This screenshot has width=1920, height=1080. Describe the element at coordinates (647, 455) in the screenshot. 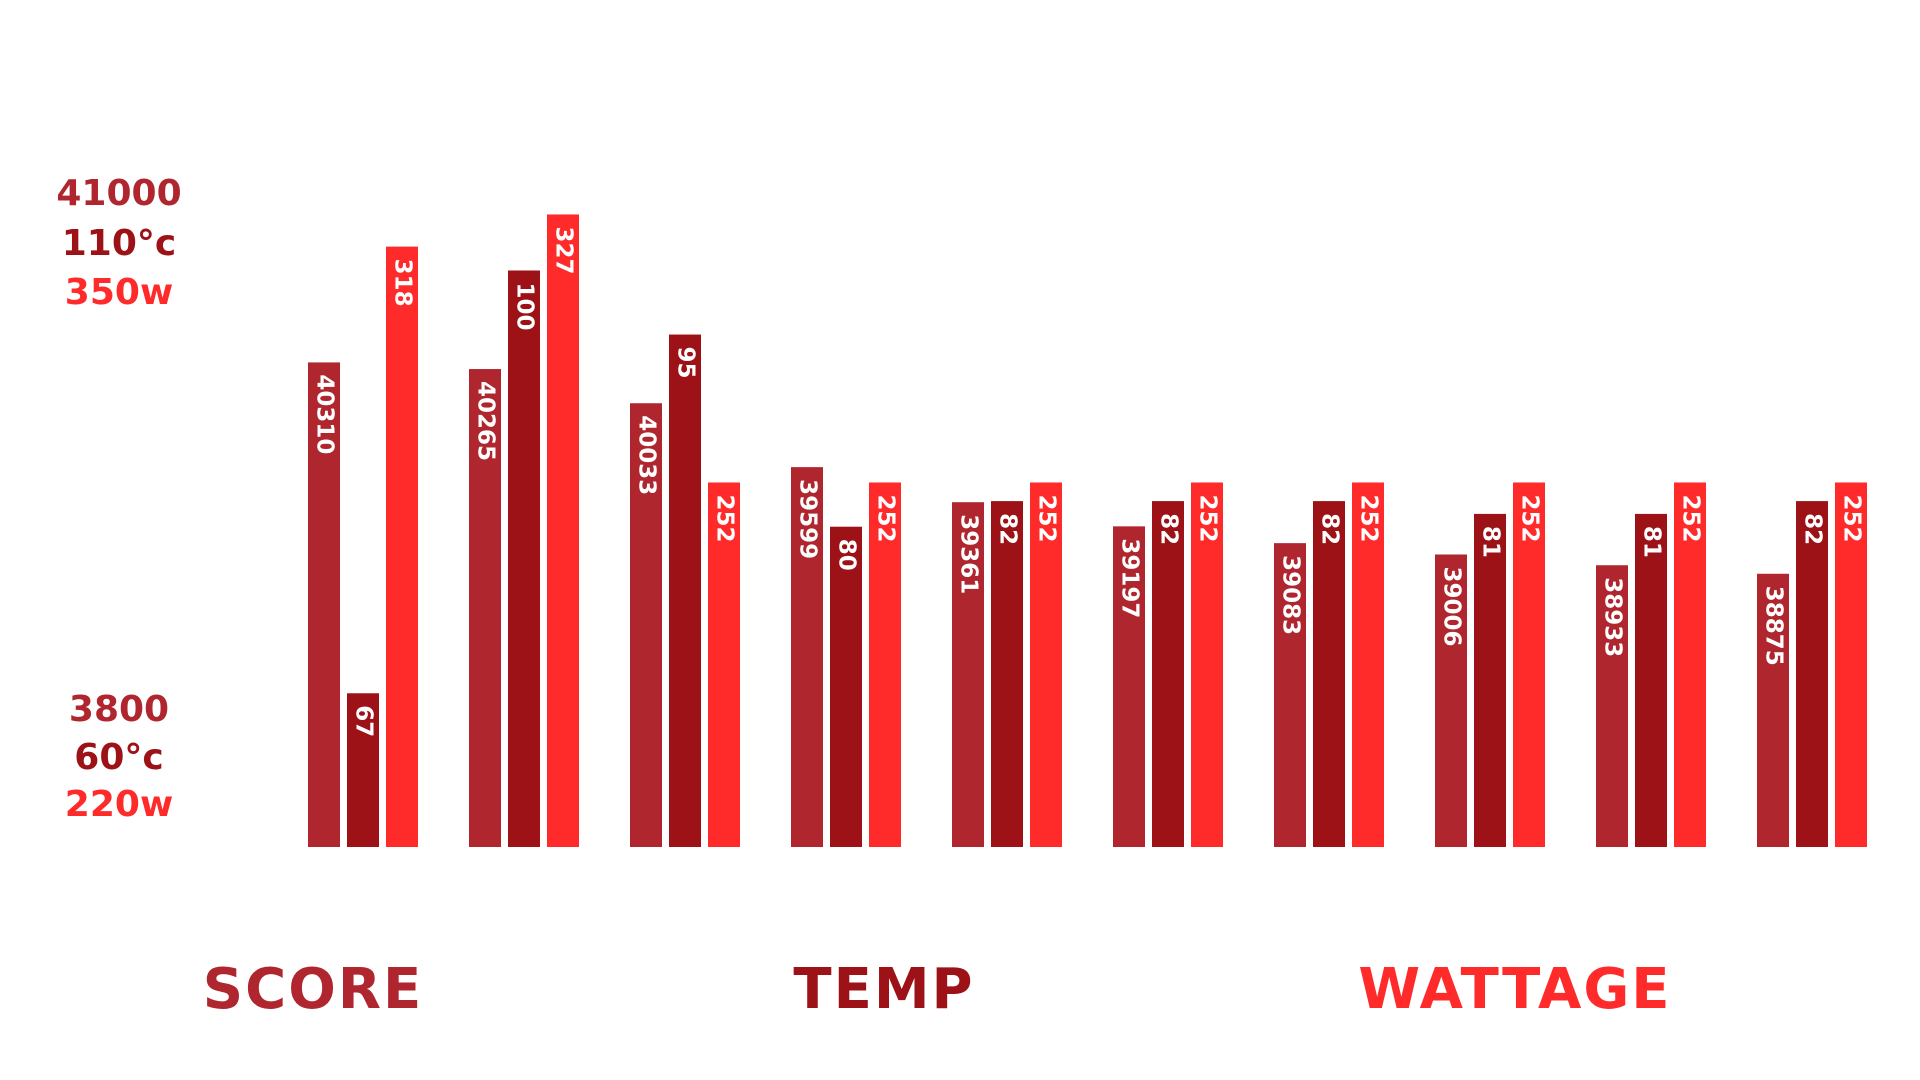

I see `value-label: 40033` at that location.